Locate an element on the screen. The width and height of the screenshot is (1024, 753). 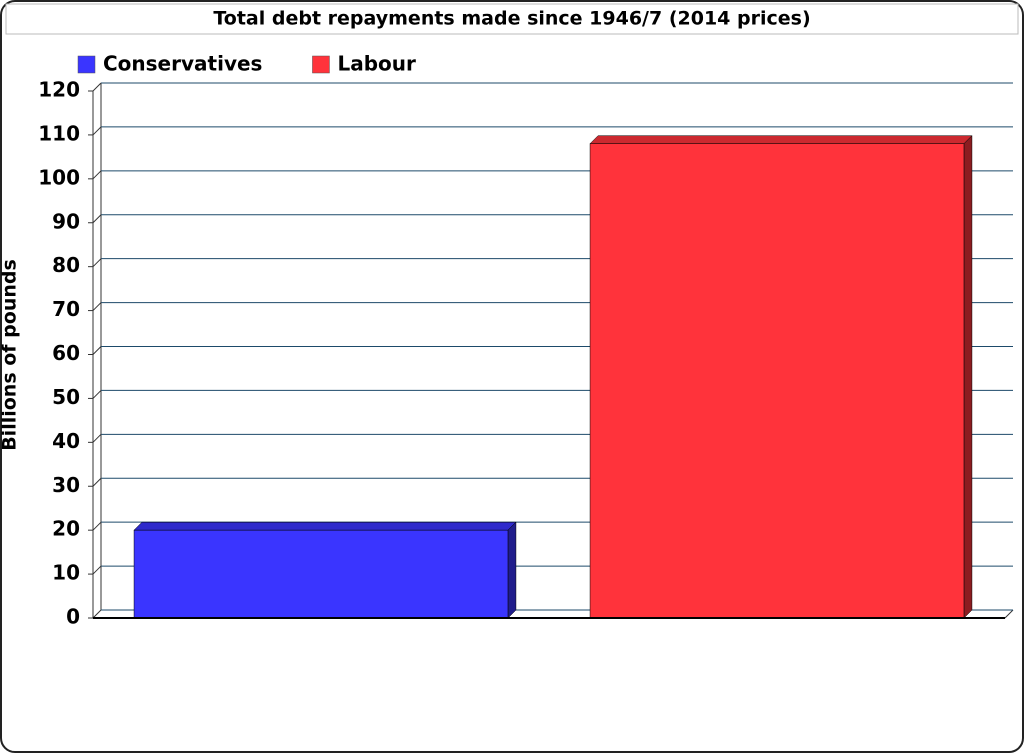
y-tick-label: 50 is located at coordinates (66, 397).